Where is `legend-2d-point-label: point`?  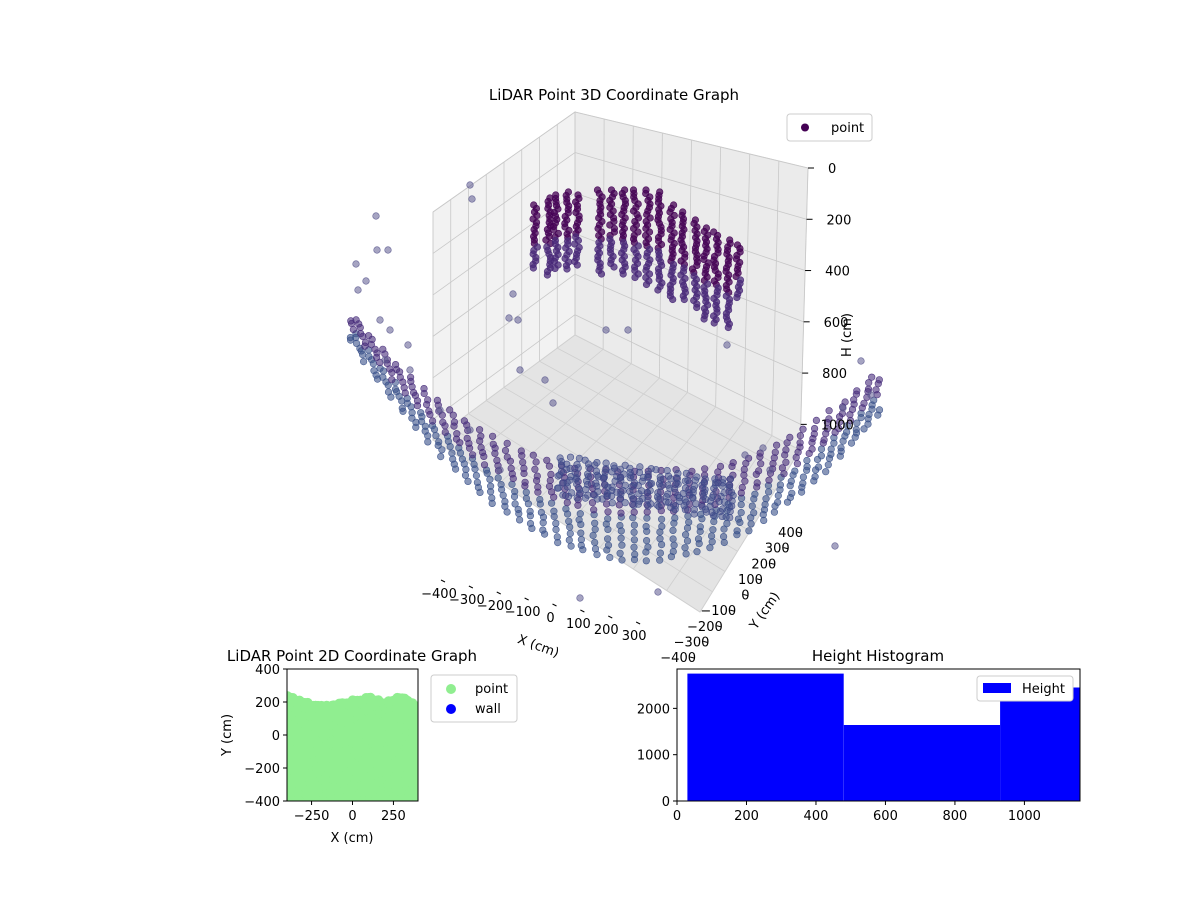
legend-2d-point-label: point is located at coordinates (491, 689).